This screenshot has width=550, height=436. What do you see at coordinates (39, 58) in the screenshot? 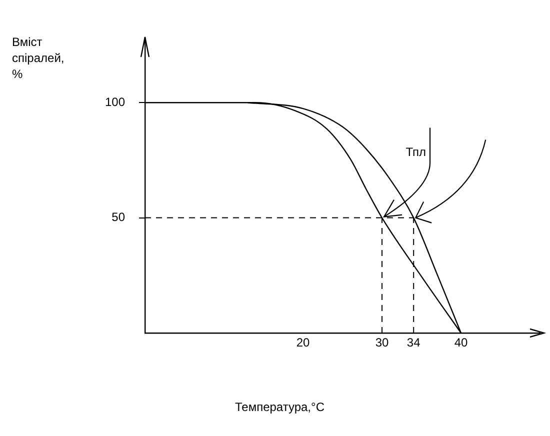
I see `y-axis-title: Вміст спіралей, %` at bounding box center [39, 58].